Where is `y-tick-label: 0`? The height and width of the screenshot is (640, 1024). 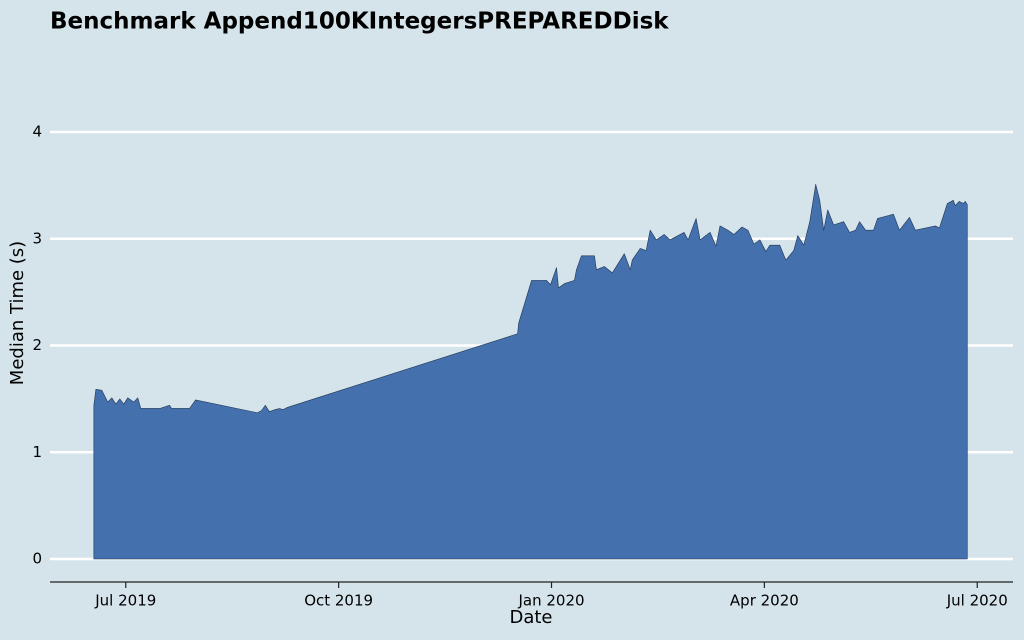
y-tick-label: 0 is located at coordinates (37, 559).